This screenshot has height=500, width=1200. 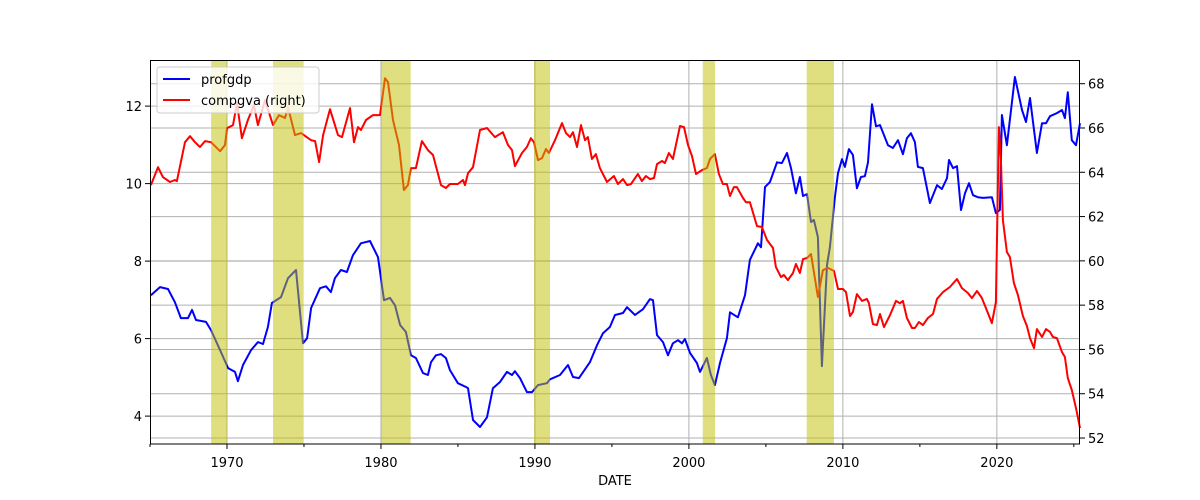 I want to click on y-right-tick-label: 68, so click(x=1096, y=85).